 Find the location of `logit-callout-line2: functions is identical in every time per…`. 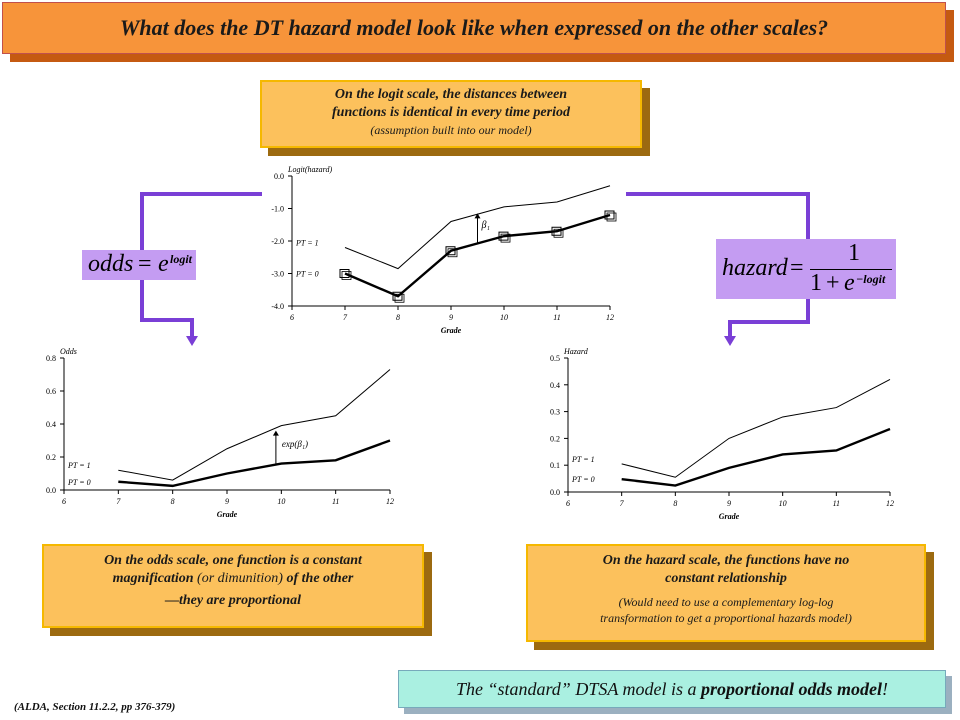

logit-callout-line2: functions is identical in every time per… is located at coordinates (451, 112).